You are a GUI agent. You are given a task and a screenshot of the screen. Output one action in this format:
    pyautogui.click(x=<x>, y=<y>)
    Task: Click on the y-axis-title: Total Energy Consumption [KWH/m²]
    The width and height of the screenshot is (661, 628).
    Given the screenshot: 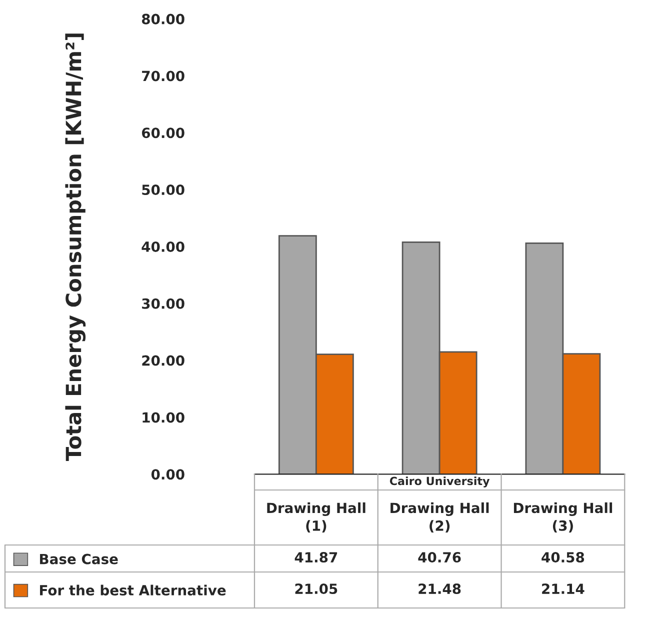 What is the action you would take?
    pyautogui.click(x=75, y=247)
    